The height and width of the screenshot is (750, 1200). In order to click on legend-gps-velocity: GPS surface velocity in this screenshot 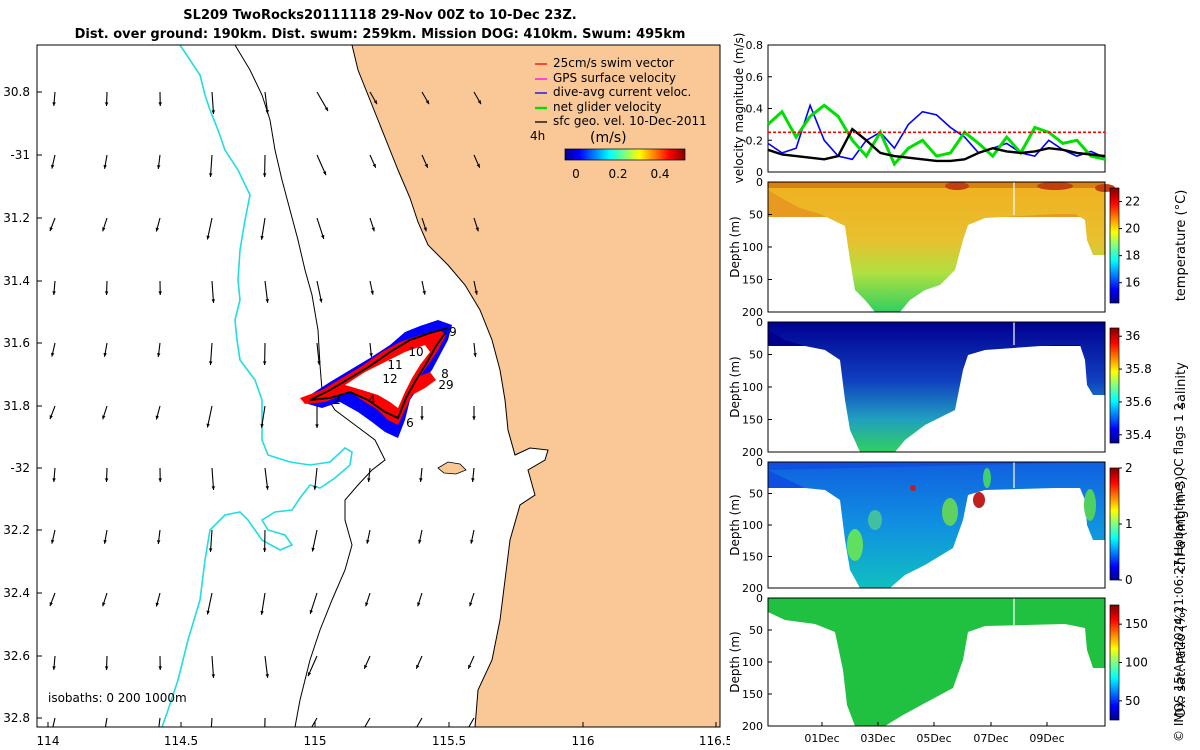, I will do `click(614, 78)`.